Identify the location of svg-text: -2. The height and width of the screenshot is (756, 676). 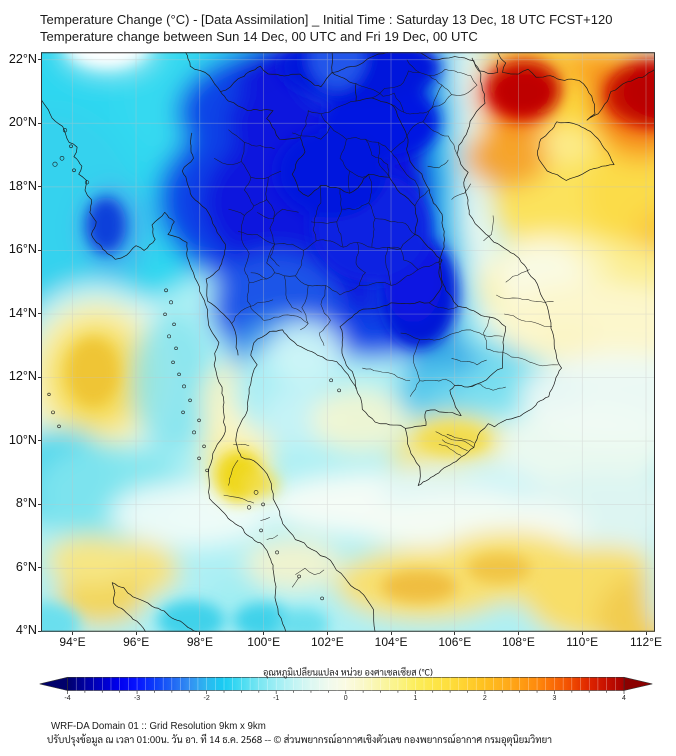
(207, 698).